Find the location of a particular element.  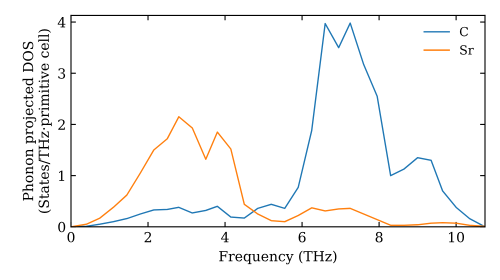

y-tick-label: 3 is located at coordinates (62, 73).